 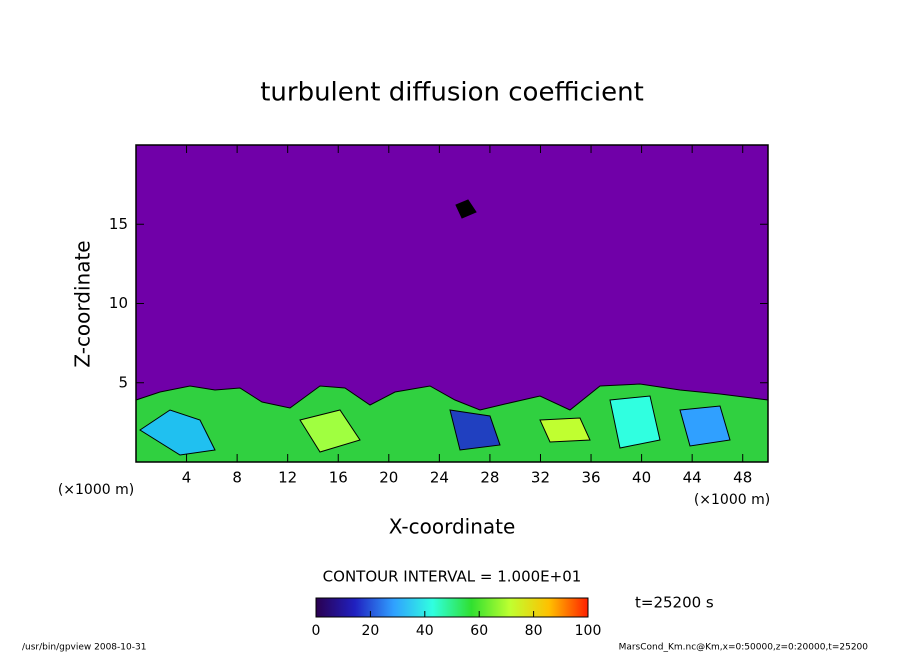 I want to click on x-axis-label: X-coordinate, so click(x=452, y=527).